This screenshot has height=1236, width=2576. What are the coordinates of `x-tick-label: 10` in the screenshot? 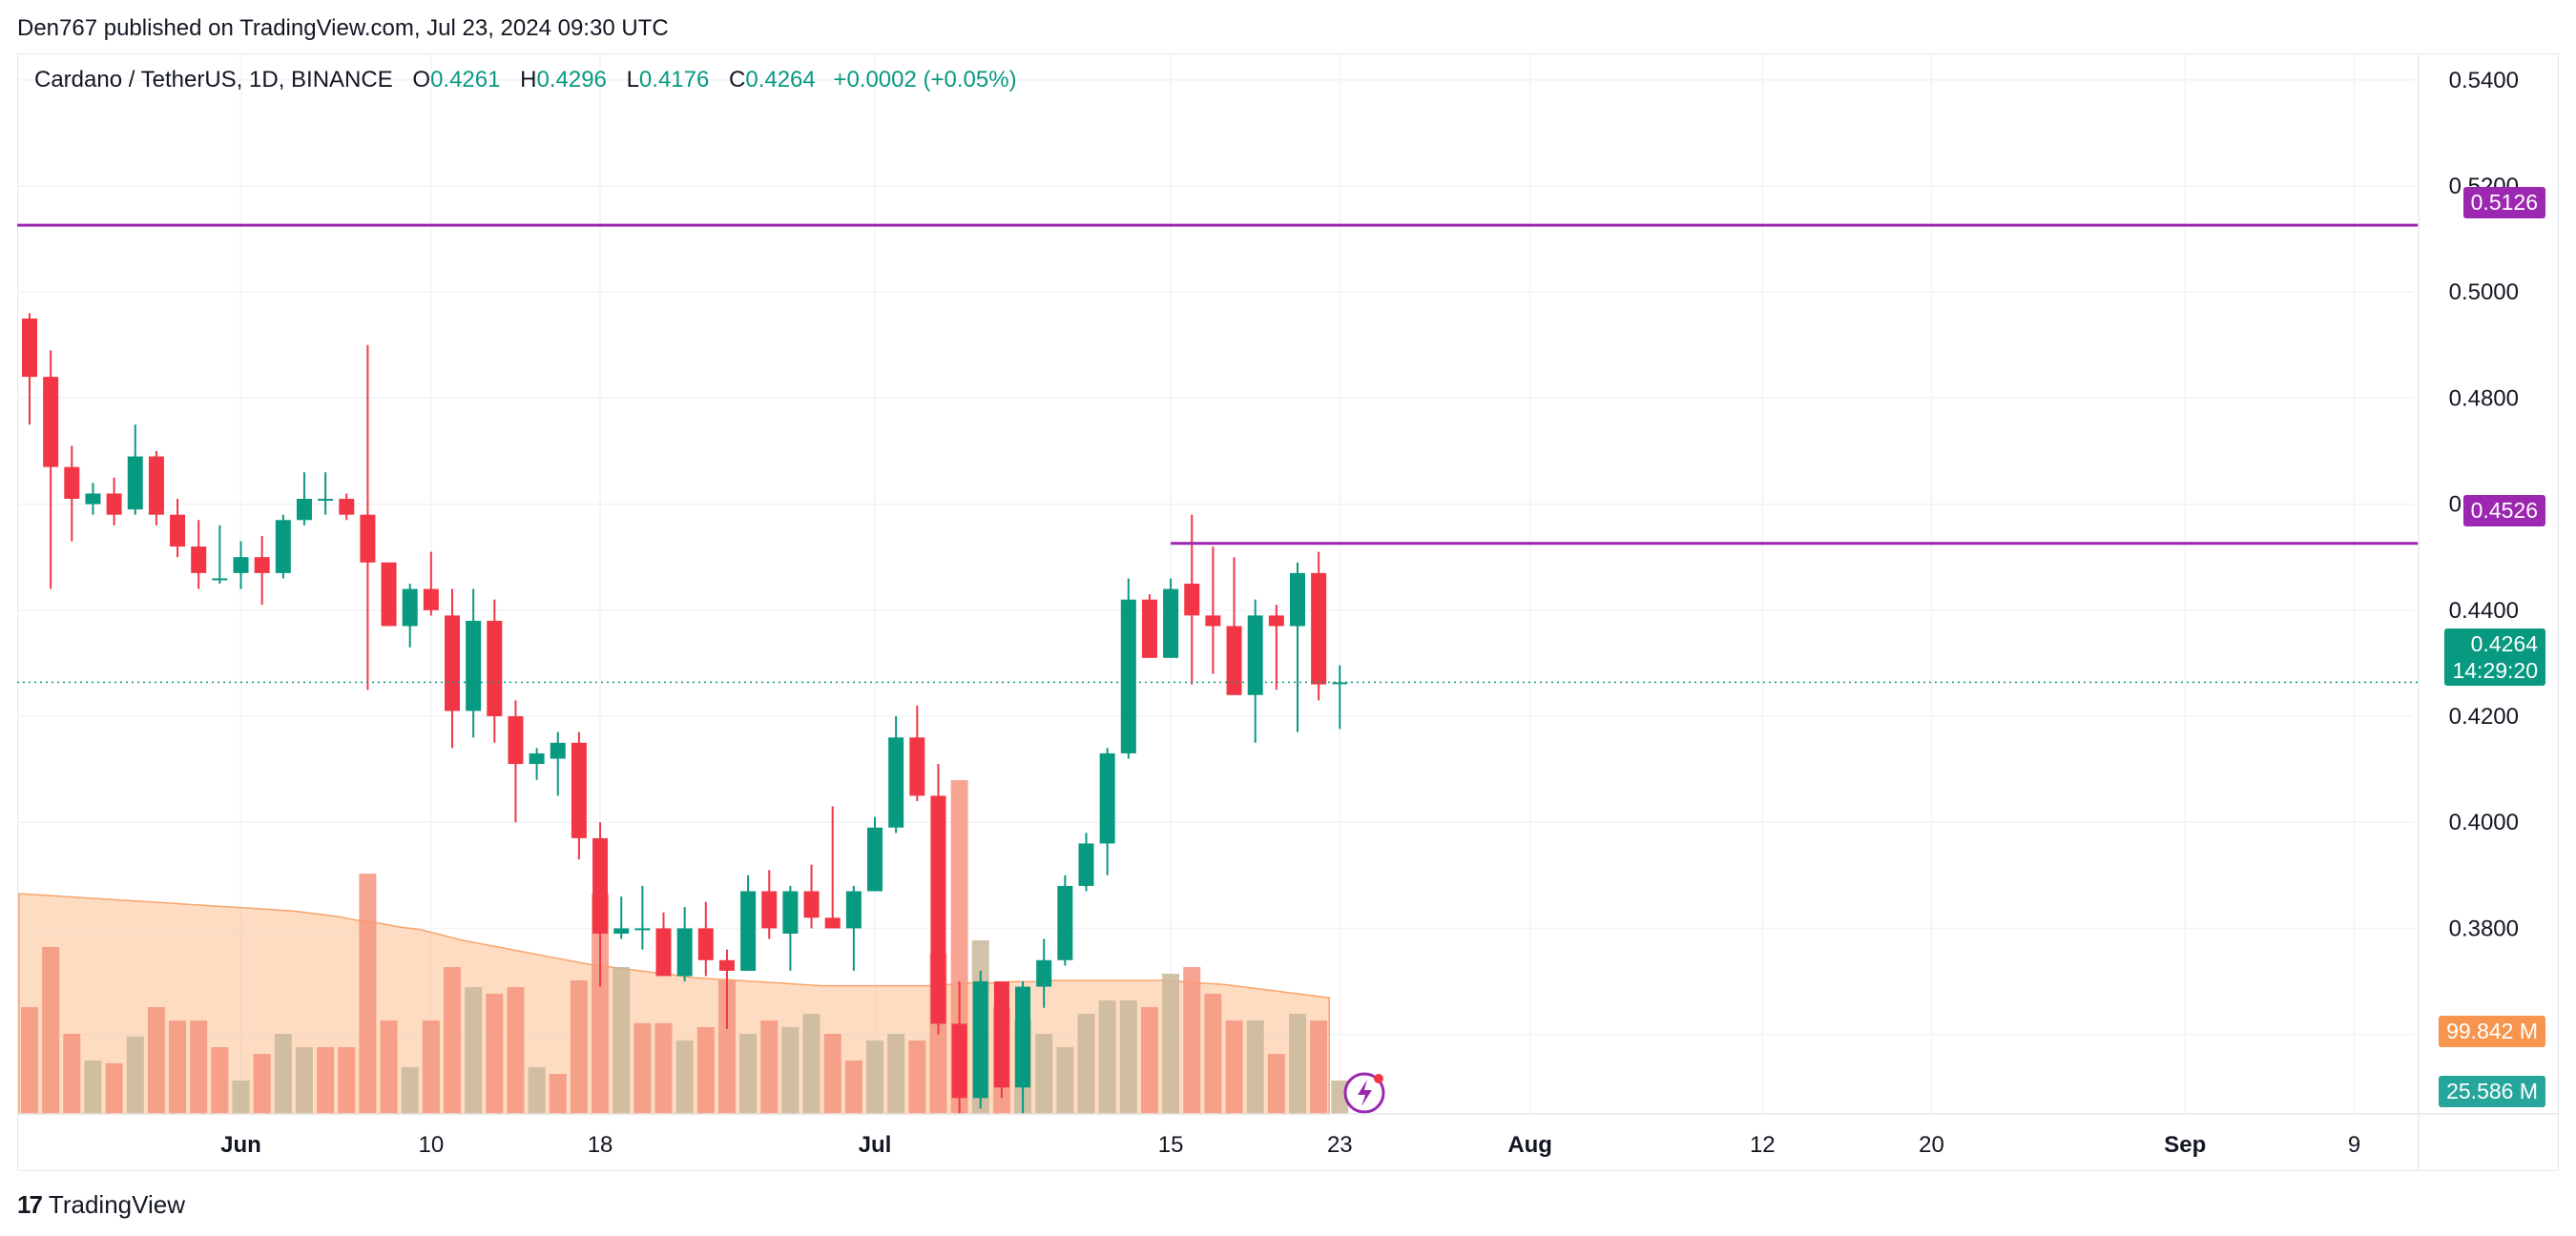 It's located at (431, 1145).